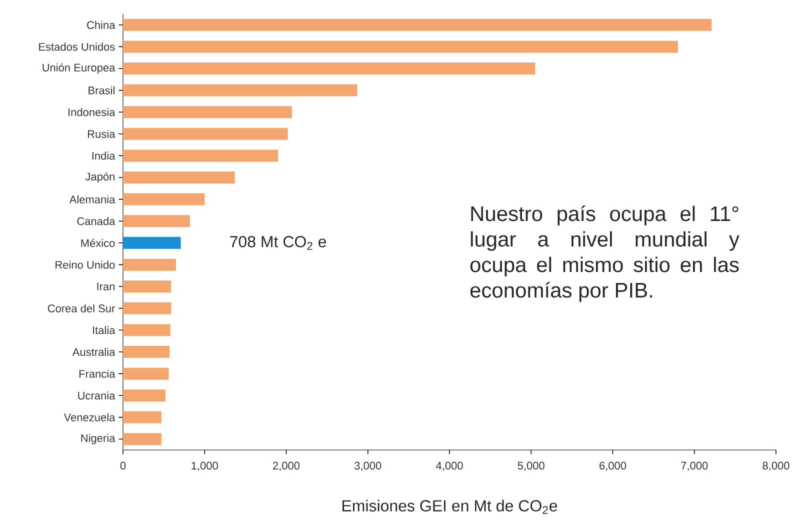 This screenshot has width=795, height=527. What do you see at coordinates (123, 466) in the screenshot?
I see `x-tick-label: 0` at bounding box center [123, 466].